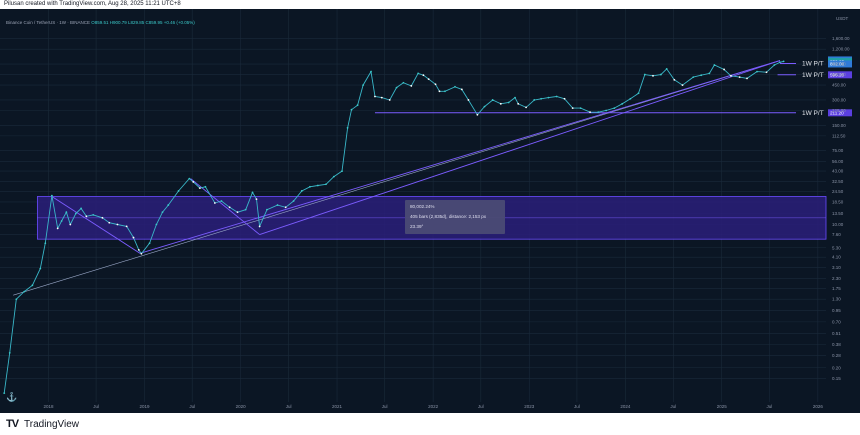 Image resolution: width=860 pixels, height=435 pixels. What do you see at coordinates (840, 64) in the screenshot?
I see `price-tag` at bounding box center [840, 64].